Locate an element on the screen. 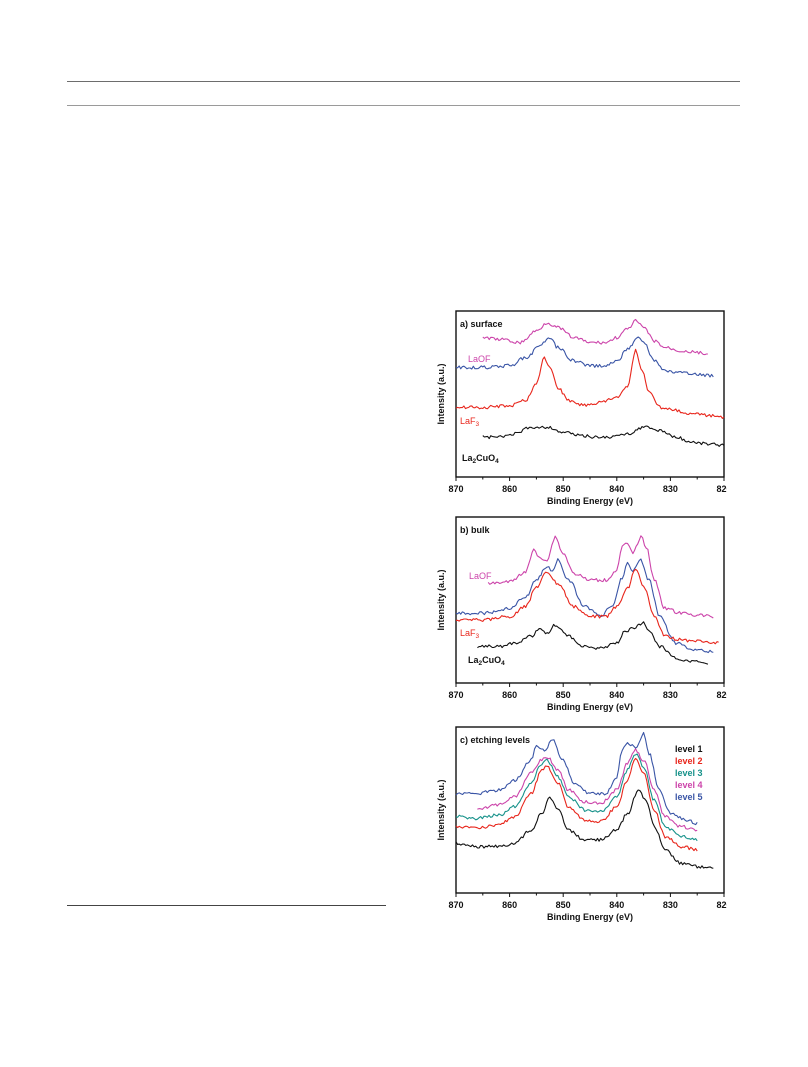 This screenshot has height=1067, width=808. legend-entry: level 2 is located at coordinates (689, 761).